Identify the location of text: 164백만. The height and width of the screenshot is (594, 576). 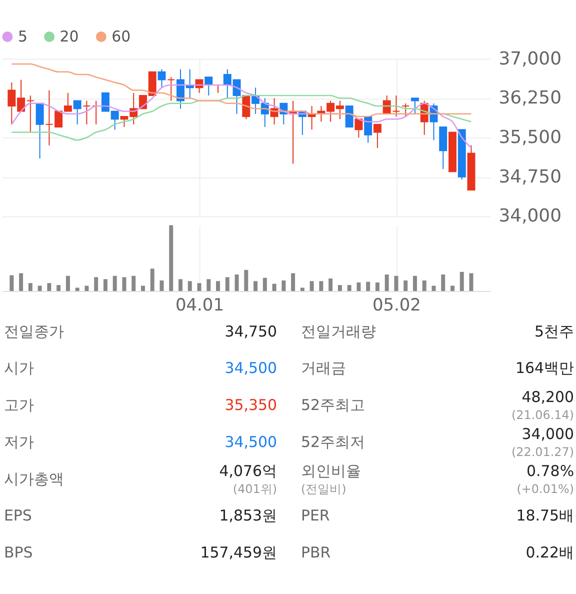
(544, 368).